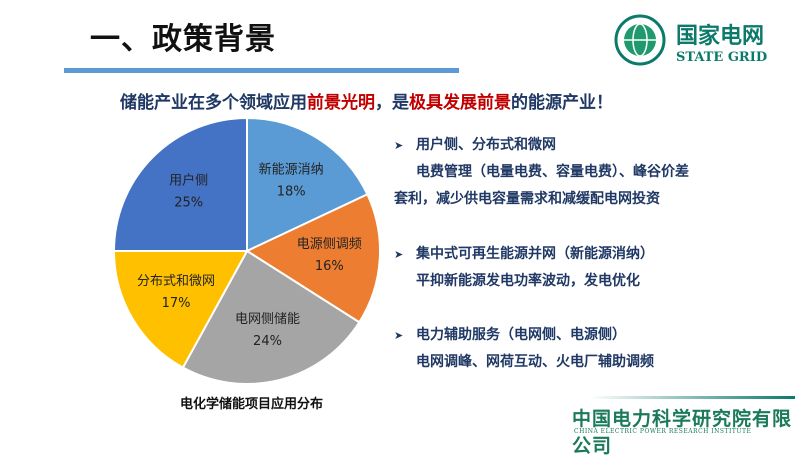 The height and width of the screenshot is (458, 800). Describe the element at coordinates (176, 281) in the screenshot. I see `slice-label: 分布式和微网` at that location.